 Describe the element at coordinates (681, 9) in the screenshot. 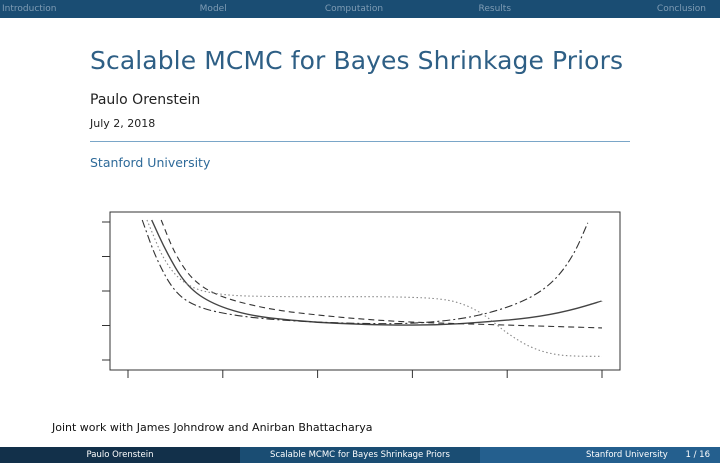

I see `nav-item-conclusion: Conclusion` at that location.